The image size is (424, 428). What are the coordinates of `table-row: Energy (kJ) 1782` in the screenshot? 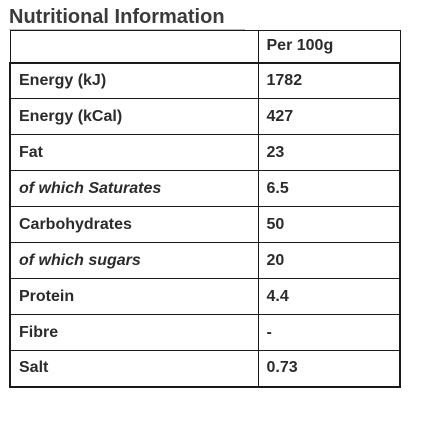 It's located at (205, 80).